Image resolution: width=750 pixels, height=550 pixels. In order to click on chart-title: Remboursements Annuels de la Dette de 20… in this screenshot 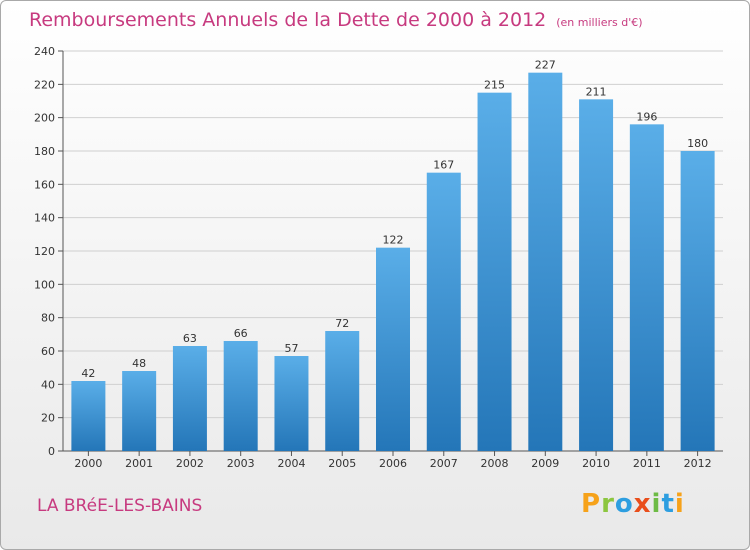, I will do `click(336, 20)`.